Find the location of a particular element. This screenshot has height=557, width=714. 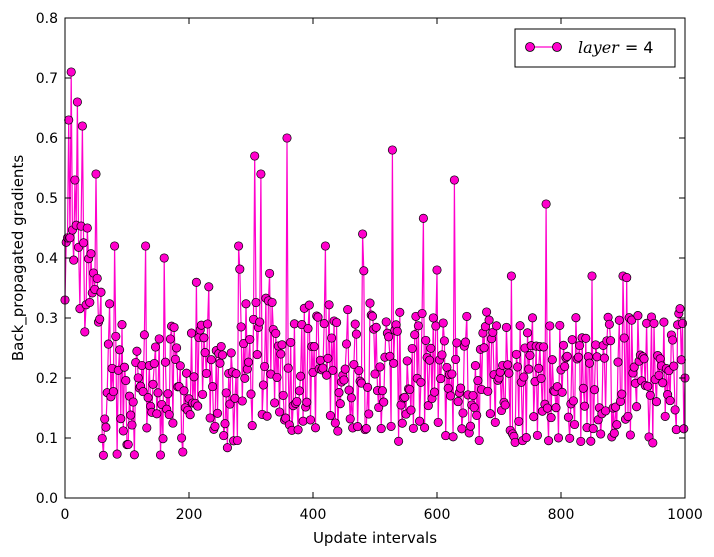

y-tick-label: 0.3 is located at coordinates (47, 319).